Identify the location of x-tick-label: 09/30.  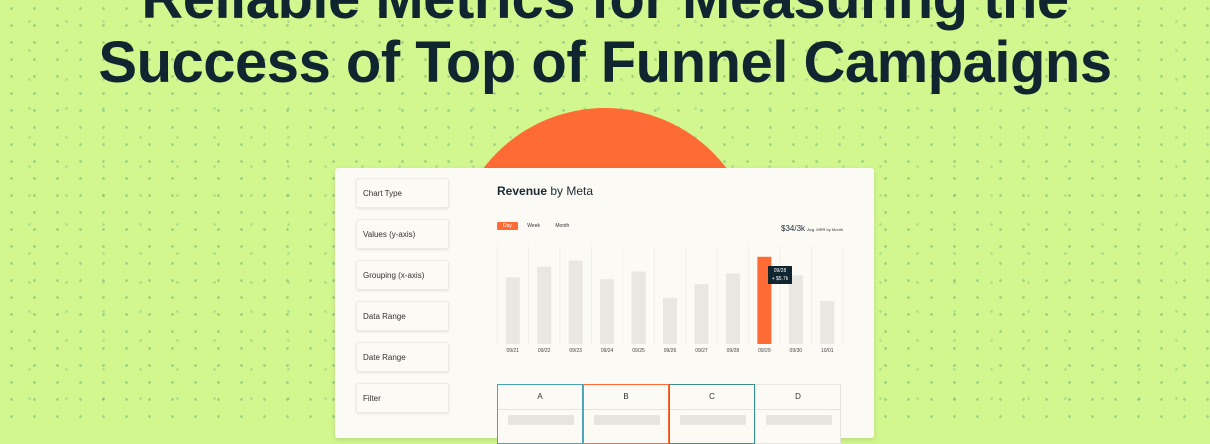
(796, 351).